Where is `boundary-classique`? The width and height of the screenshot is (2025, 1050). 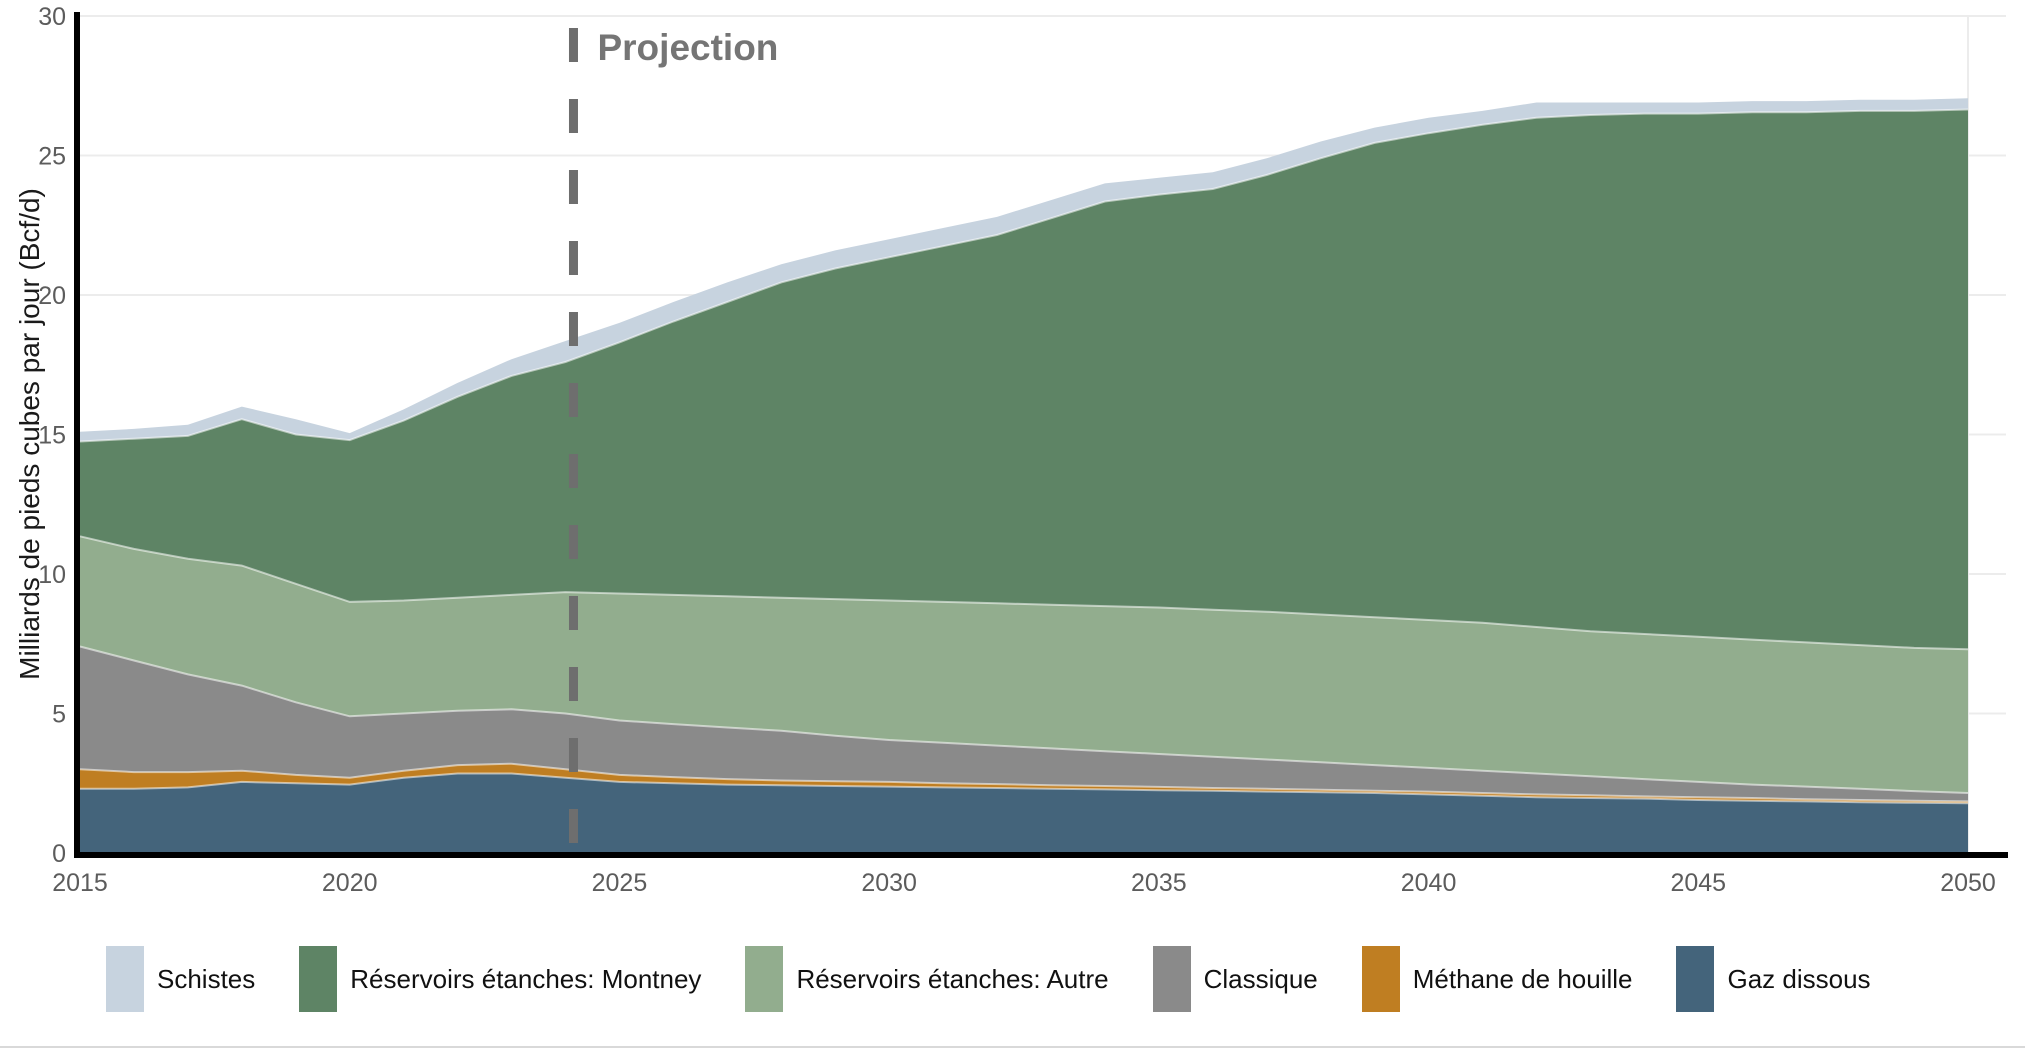
boundary-classique is located at coordinates (1024, 719).